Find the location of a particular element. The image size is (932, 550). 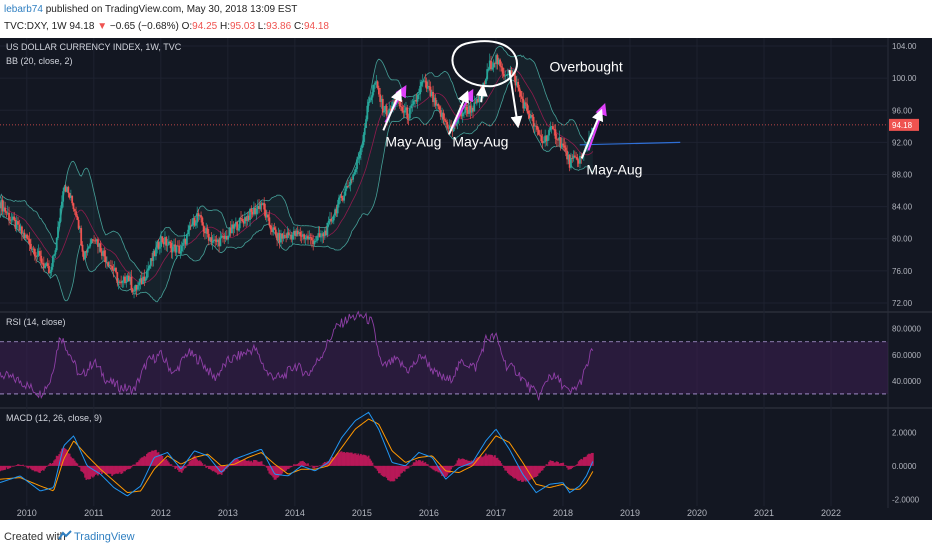

author-link: lebarb74 is located at coordinates (23, 9).